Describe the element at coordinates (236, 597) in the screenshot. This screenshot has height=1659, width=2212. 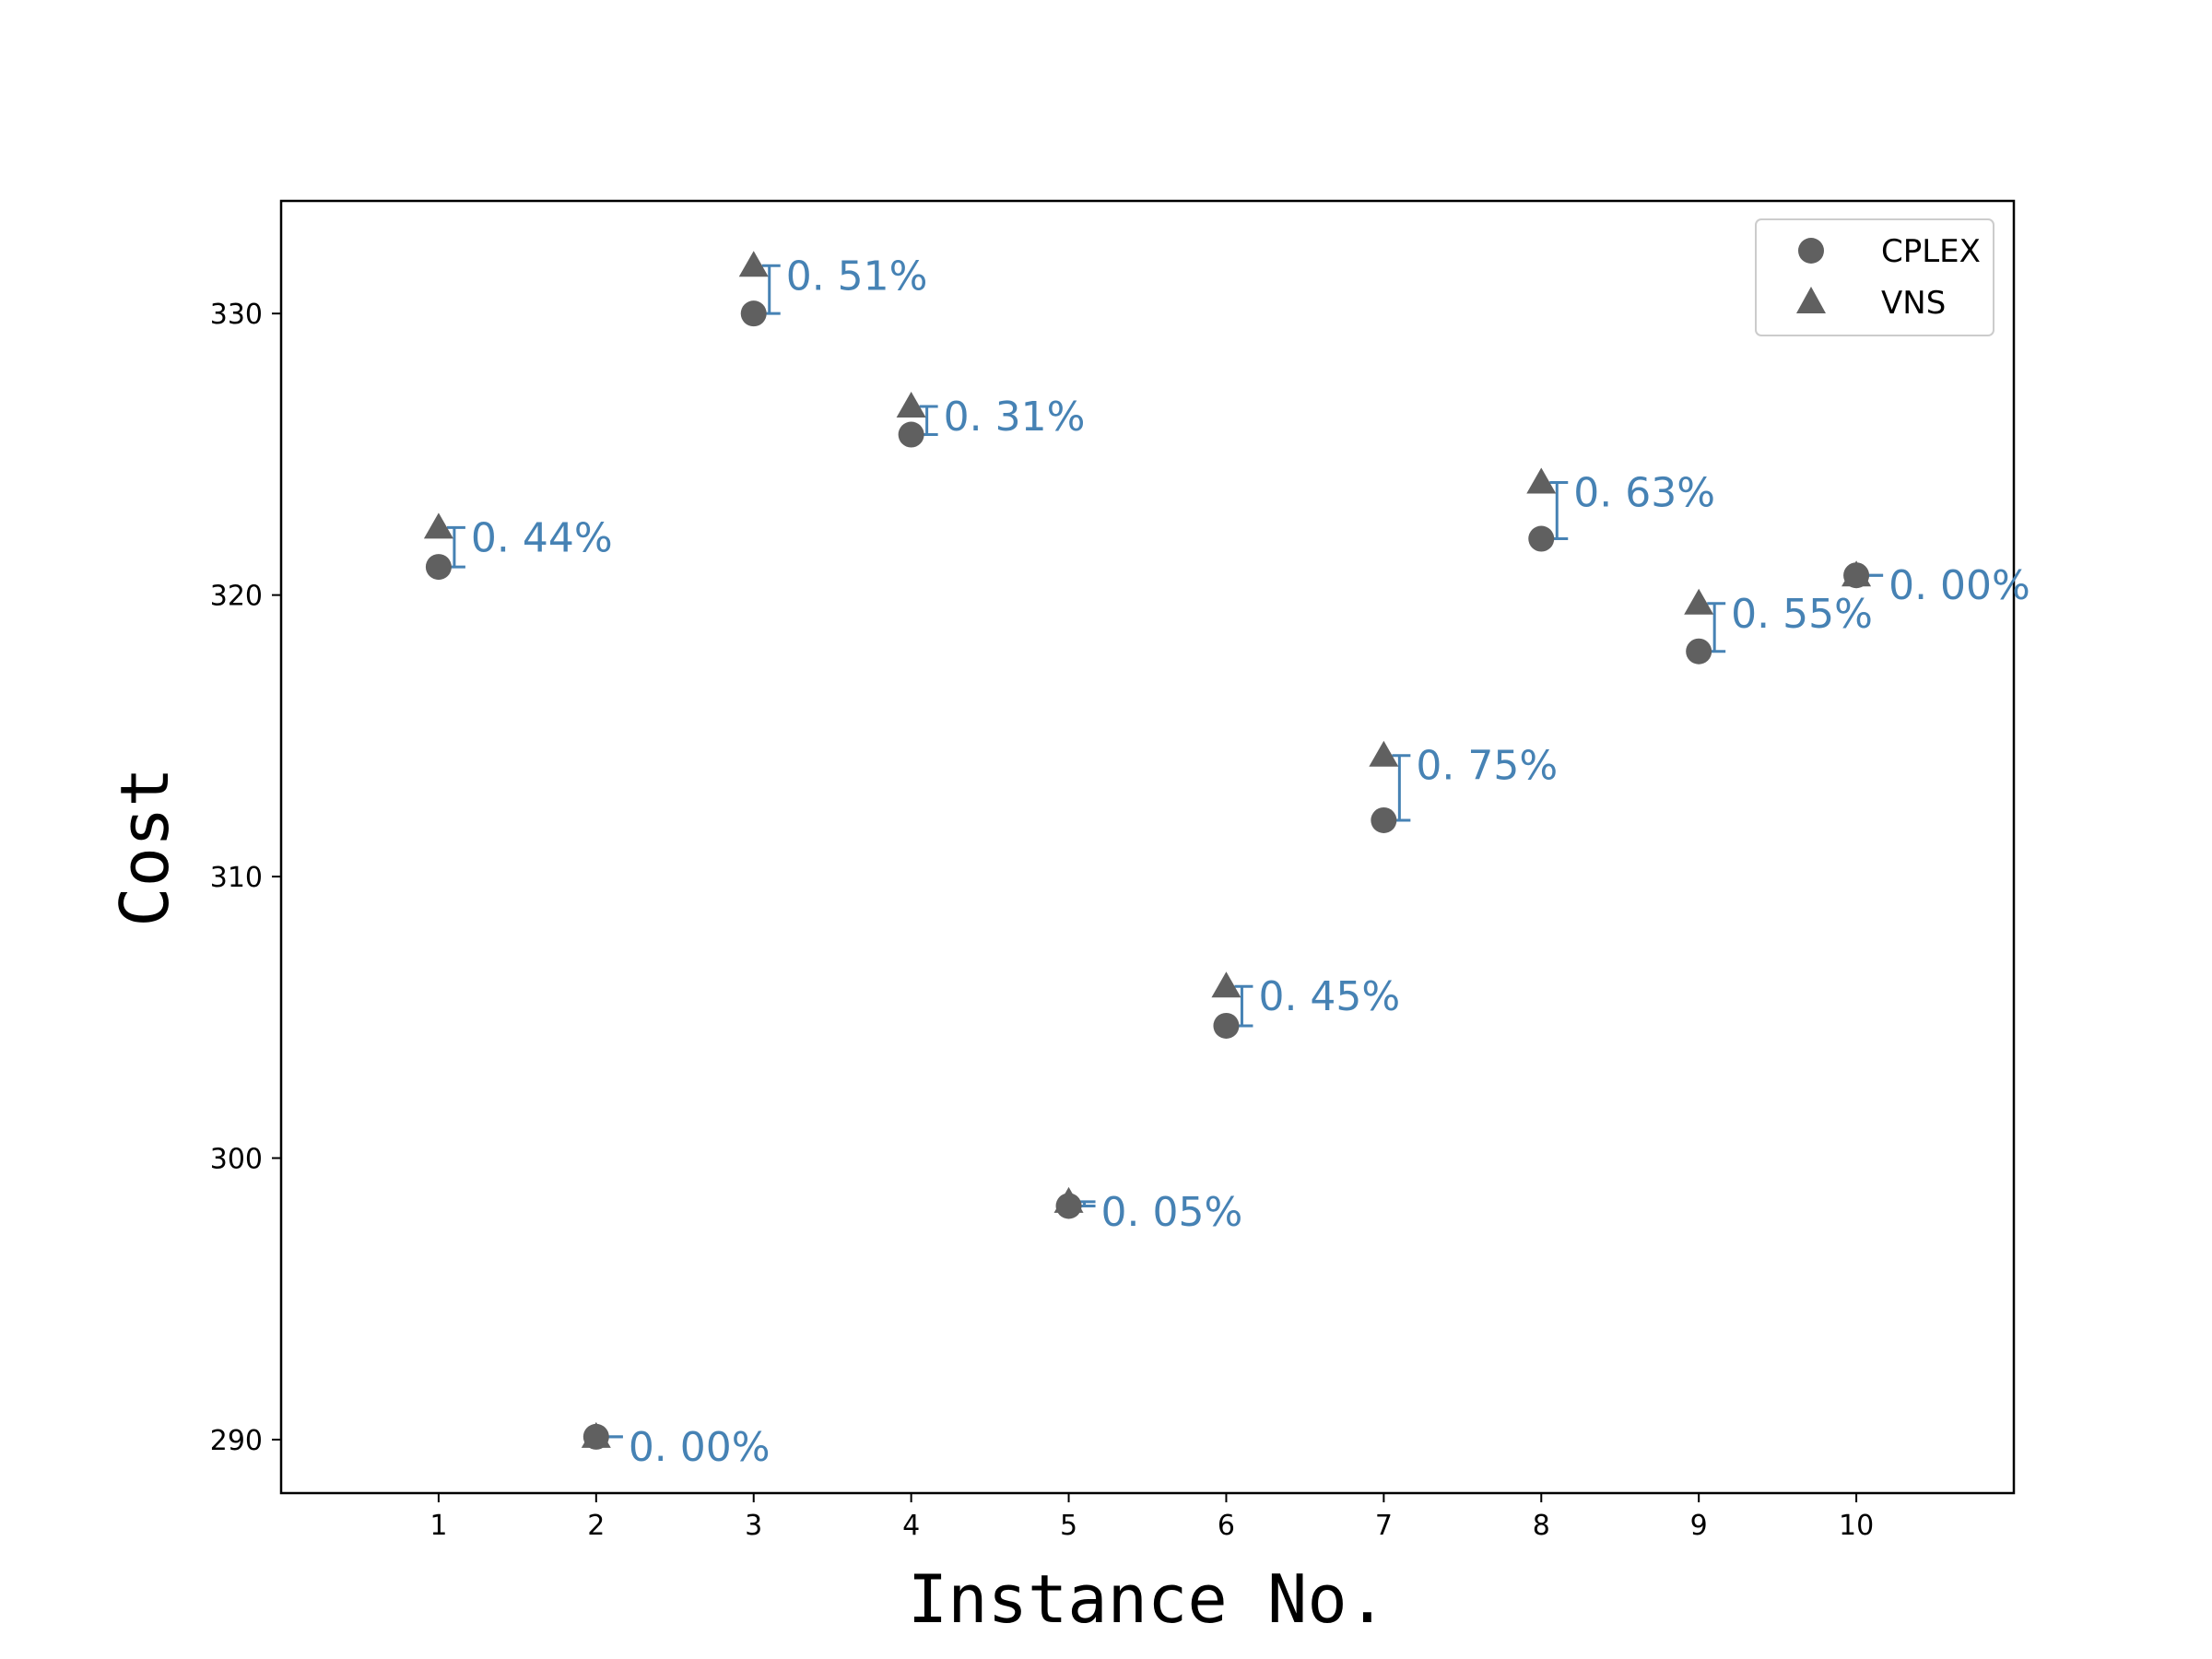
I see `y-tick-label: 320` at that location.